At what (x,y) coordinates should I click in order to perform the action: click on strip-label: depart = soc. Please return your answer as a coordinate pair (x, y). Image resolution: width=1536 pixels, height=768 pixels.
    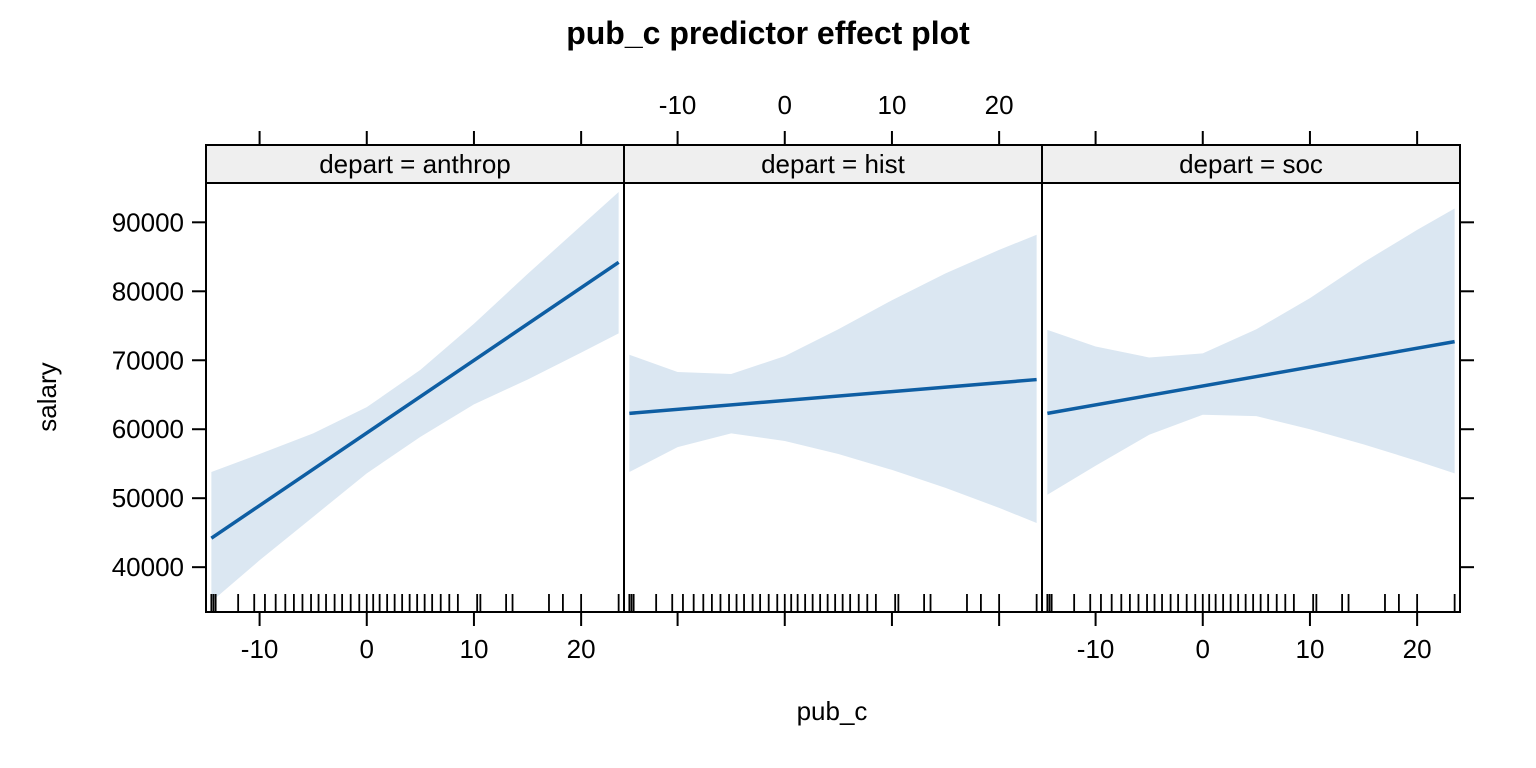
    Looking at the image, I should click on (1251, 164).